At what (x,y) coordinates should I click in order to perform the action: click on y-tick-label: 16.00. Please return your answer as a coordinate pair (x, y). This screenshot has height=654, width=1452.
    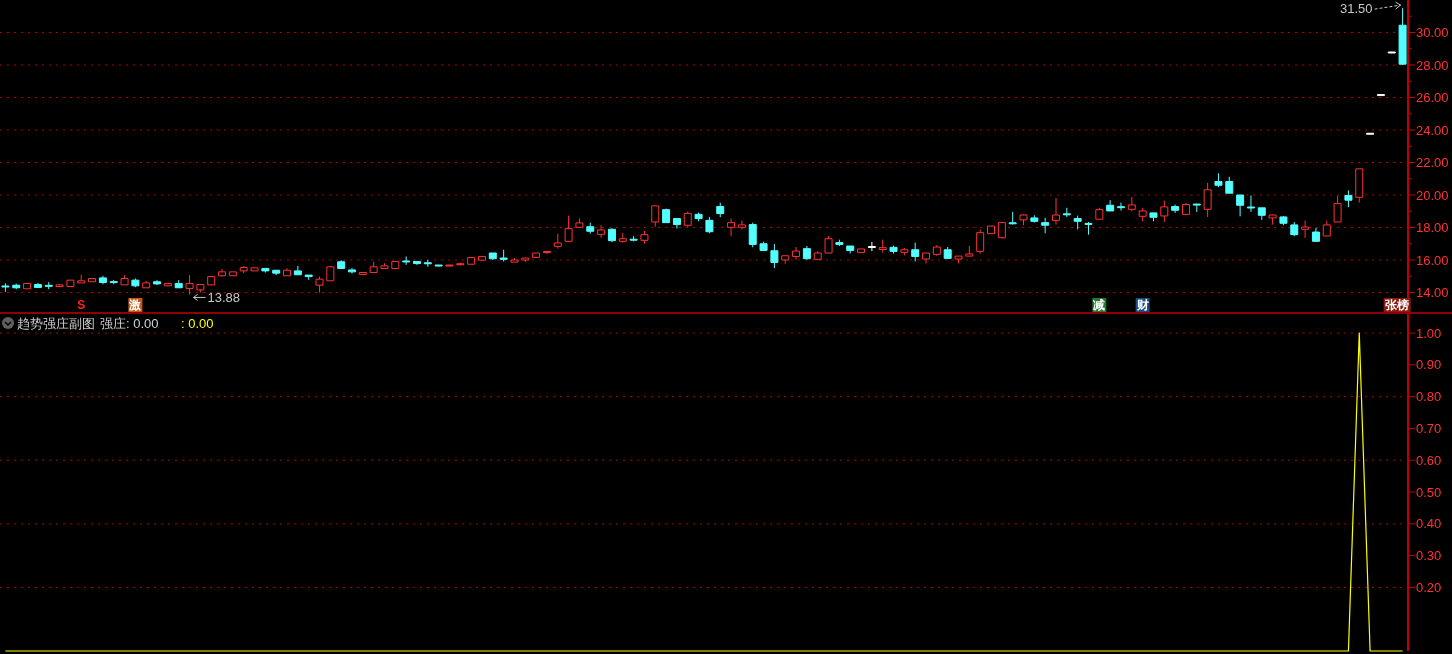
    Looking at the image, I should click on (1432, 260).